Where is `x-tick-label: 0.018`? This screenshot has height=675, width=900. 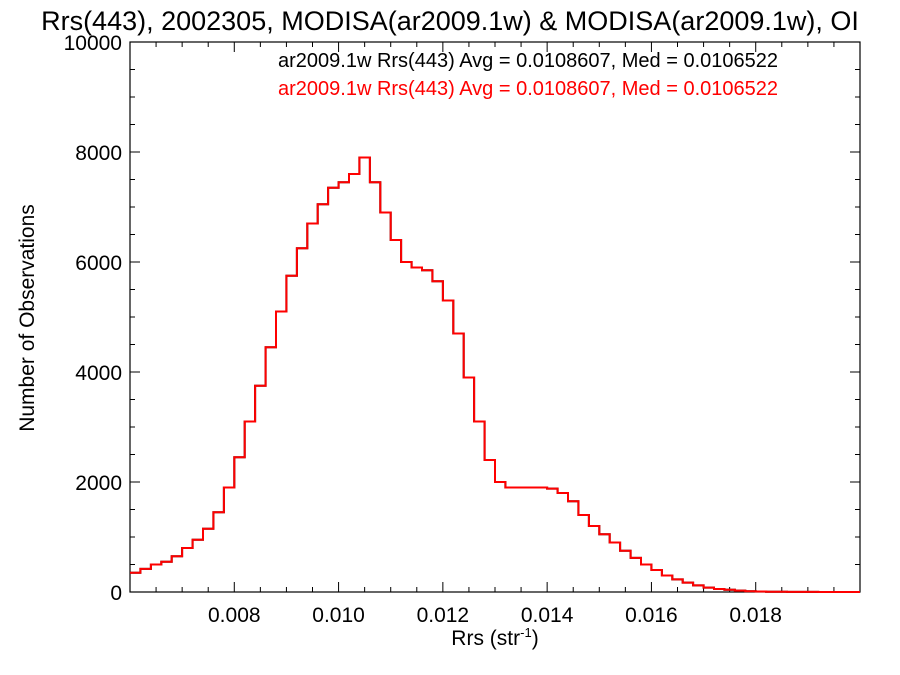
x-tick-label: 0.018 is located at coordinates (755, 615).